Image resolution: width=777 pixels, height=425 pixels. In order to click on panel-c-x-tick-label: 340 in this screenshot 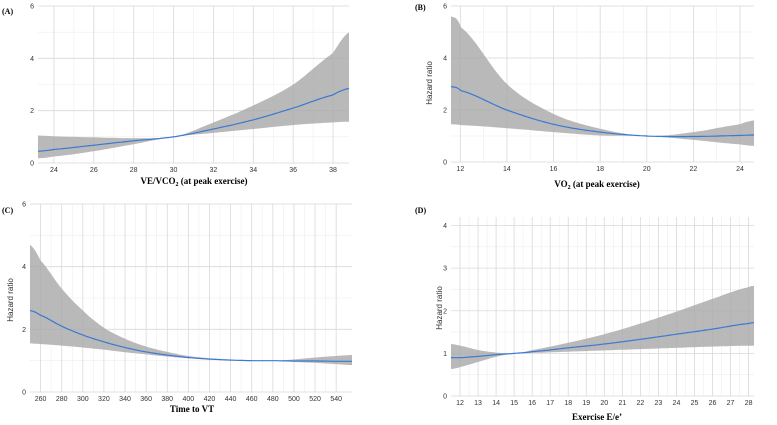, I will do `click(125, 399)`.